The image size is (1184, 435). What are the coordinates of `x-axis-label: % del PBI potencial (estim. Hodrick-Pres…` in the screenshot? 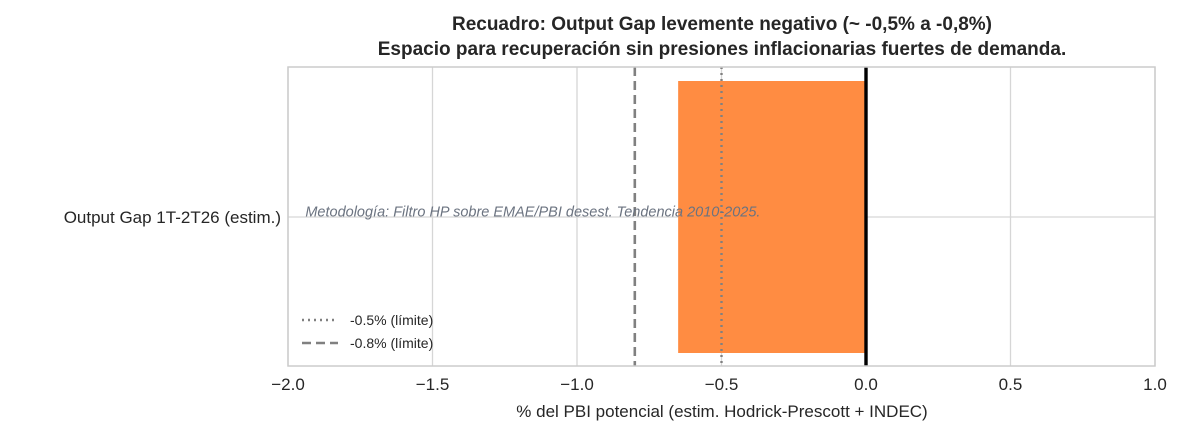 It's located at (721, 411).